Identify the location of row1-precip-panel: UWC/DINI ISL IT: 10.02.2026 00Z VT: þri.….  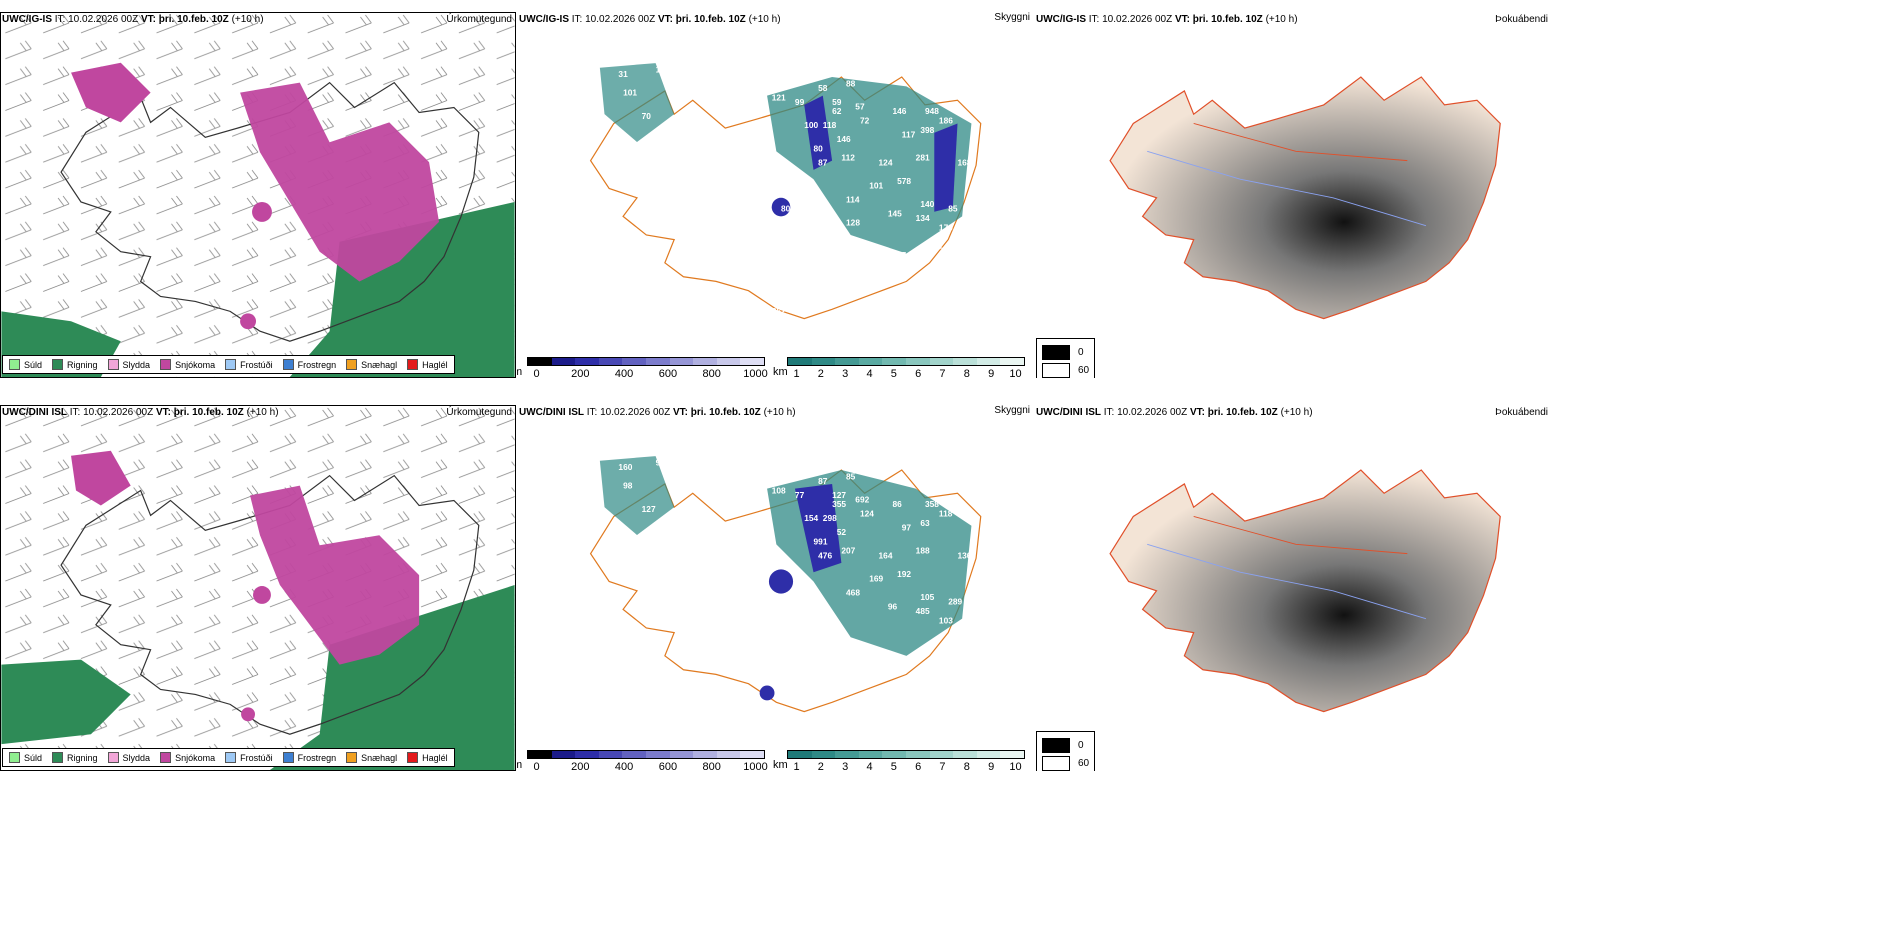
(258, 588).